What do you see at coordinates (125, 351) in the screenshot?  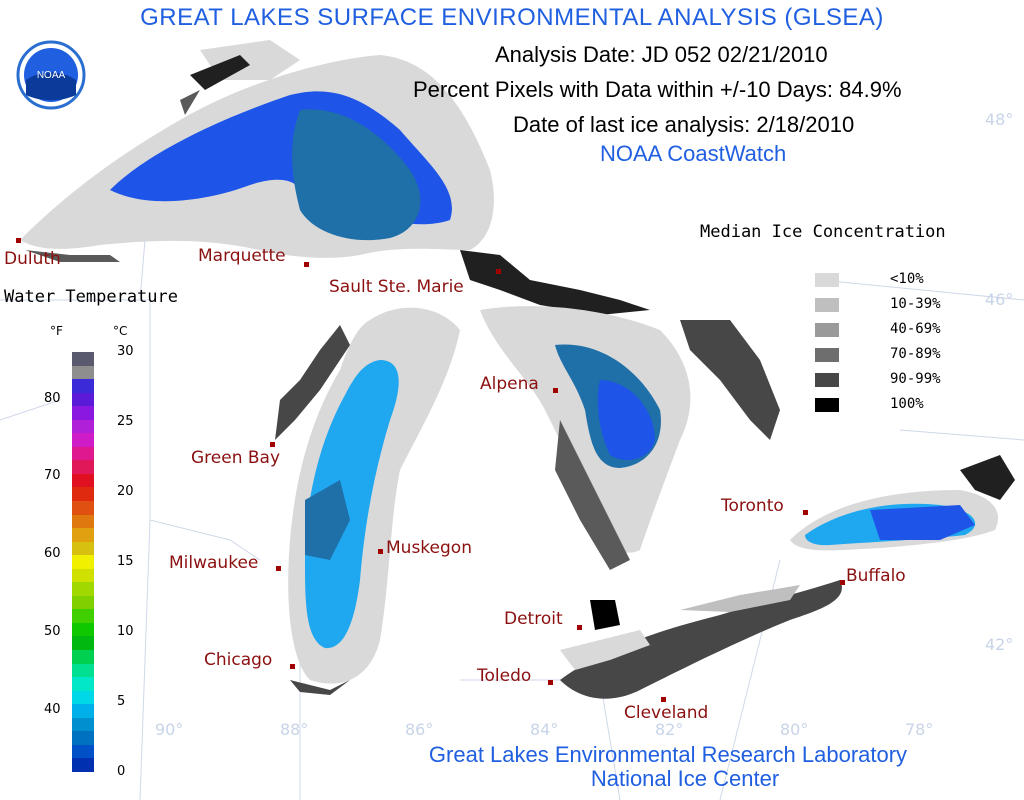 I see `celsius-tick-label: 30` at bounding box center [125, 351].